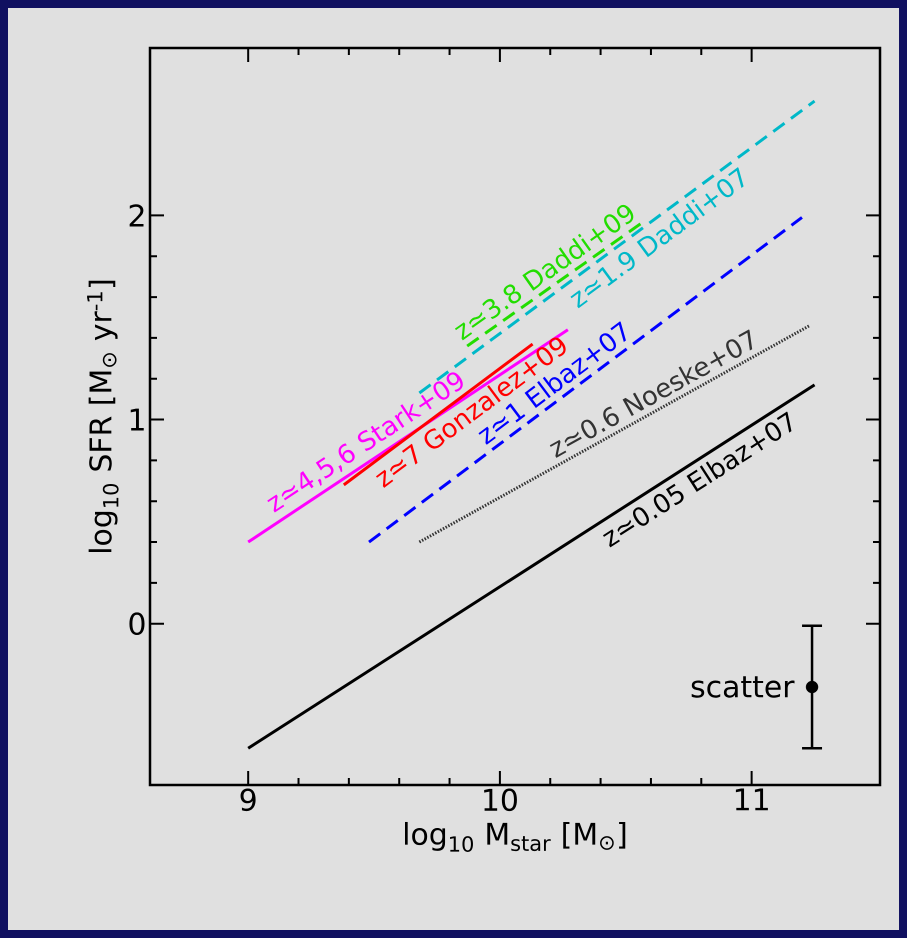 This screenshot has height=938, width=907. I want to click on series-label: scatter, so click(743, 687).